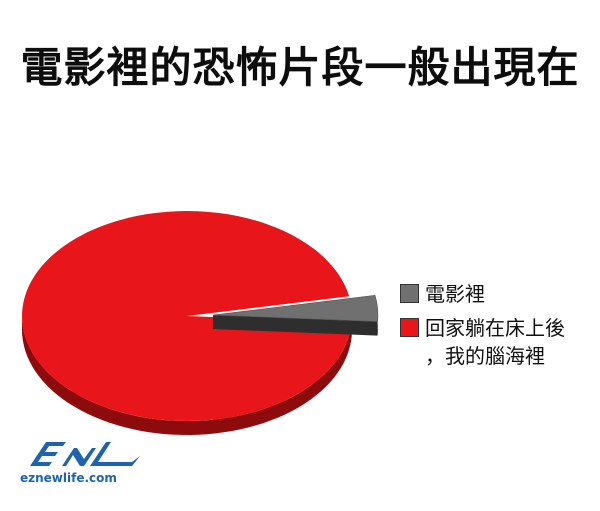  I want to click on logo-url-text: eznewlife.com, so click(68, 478).